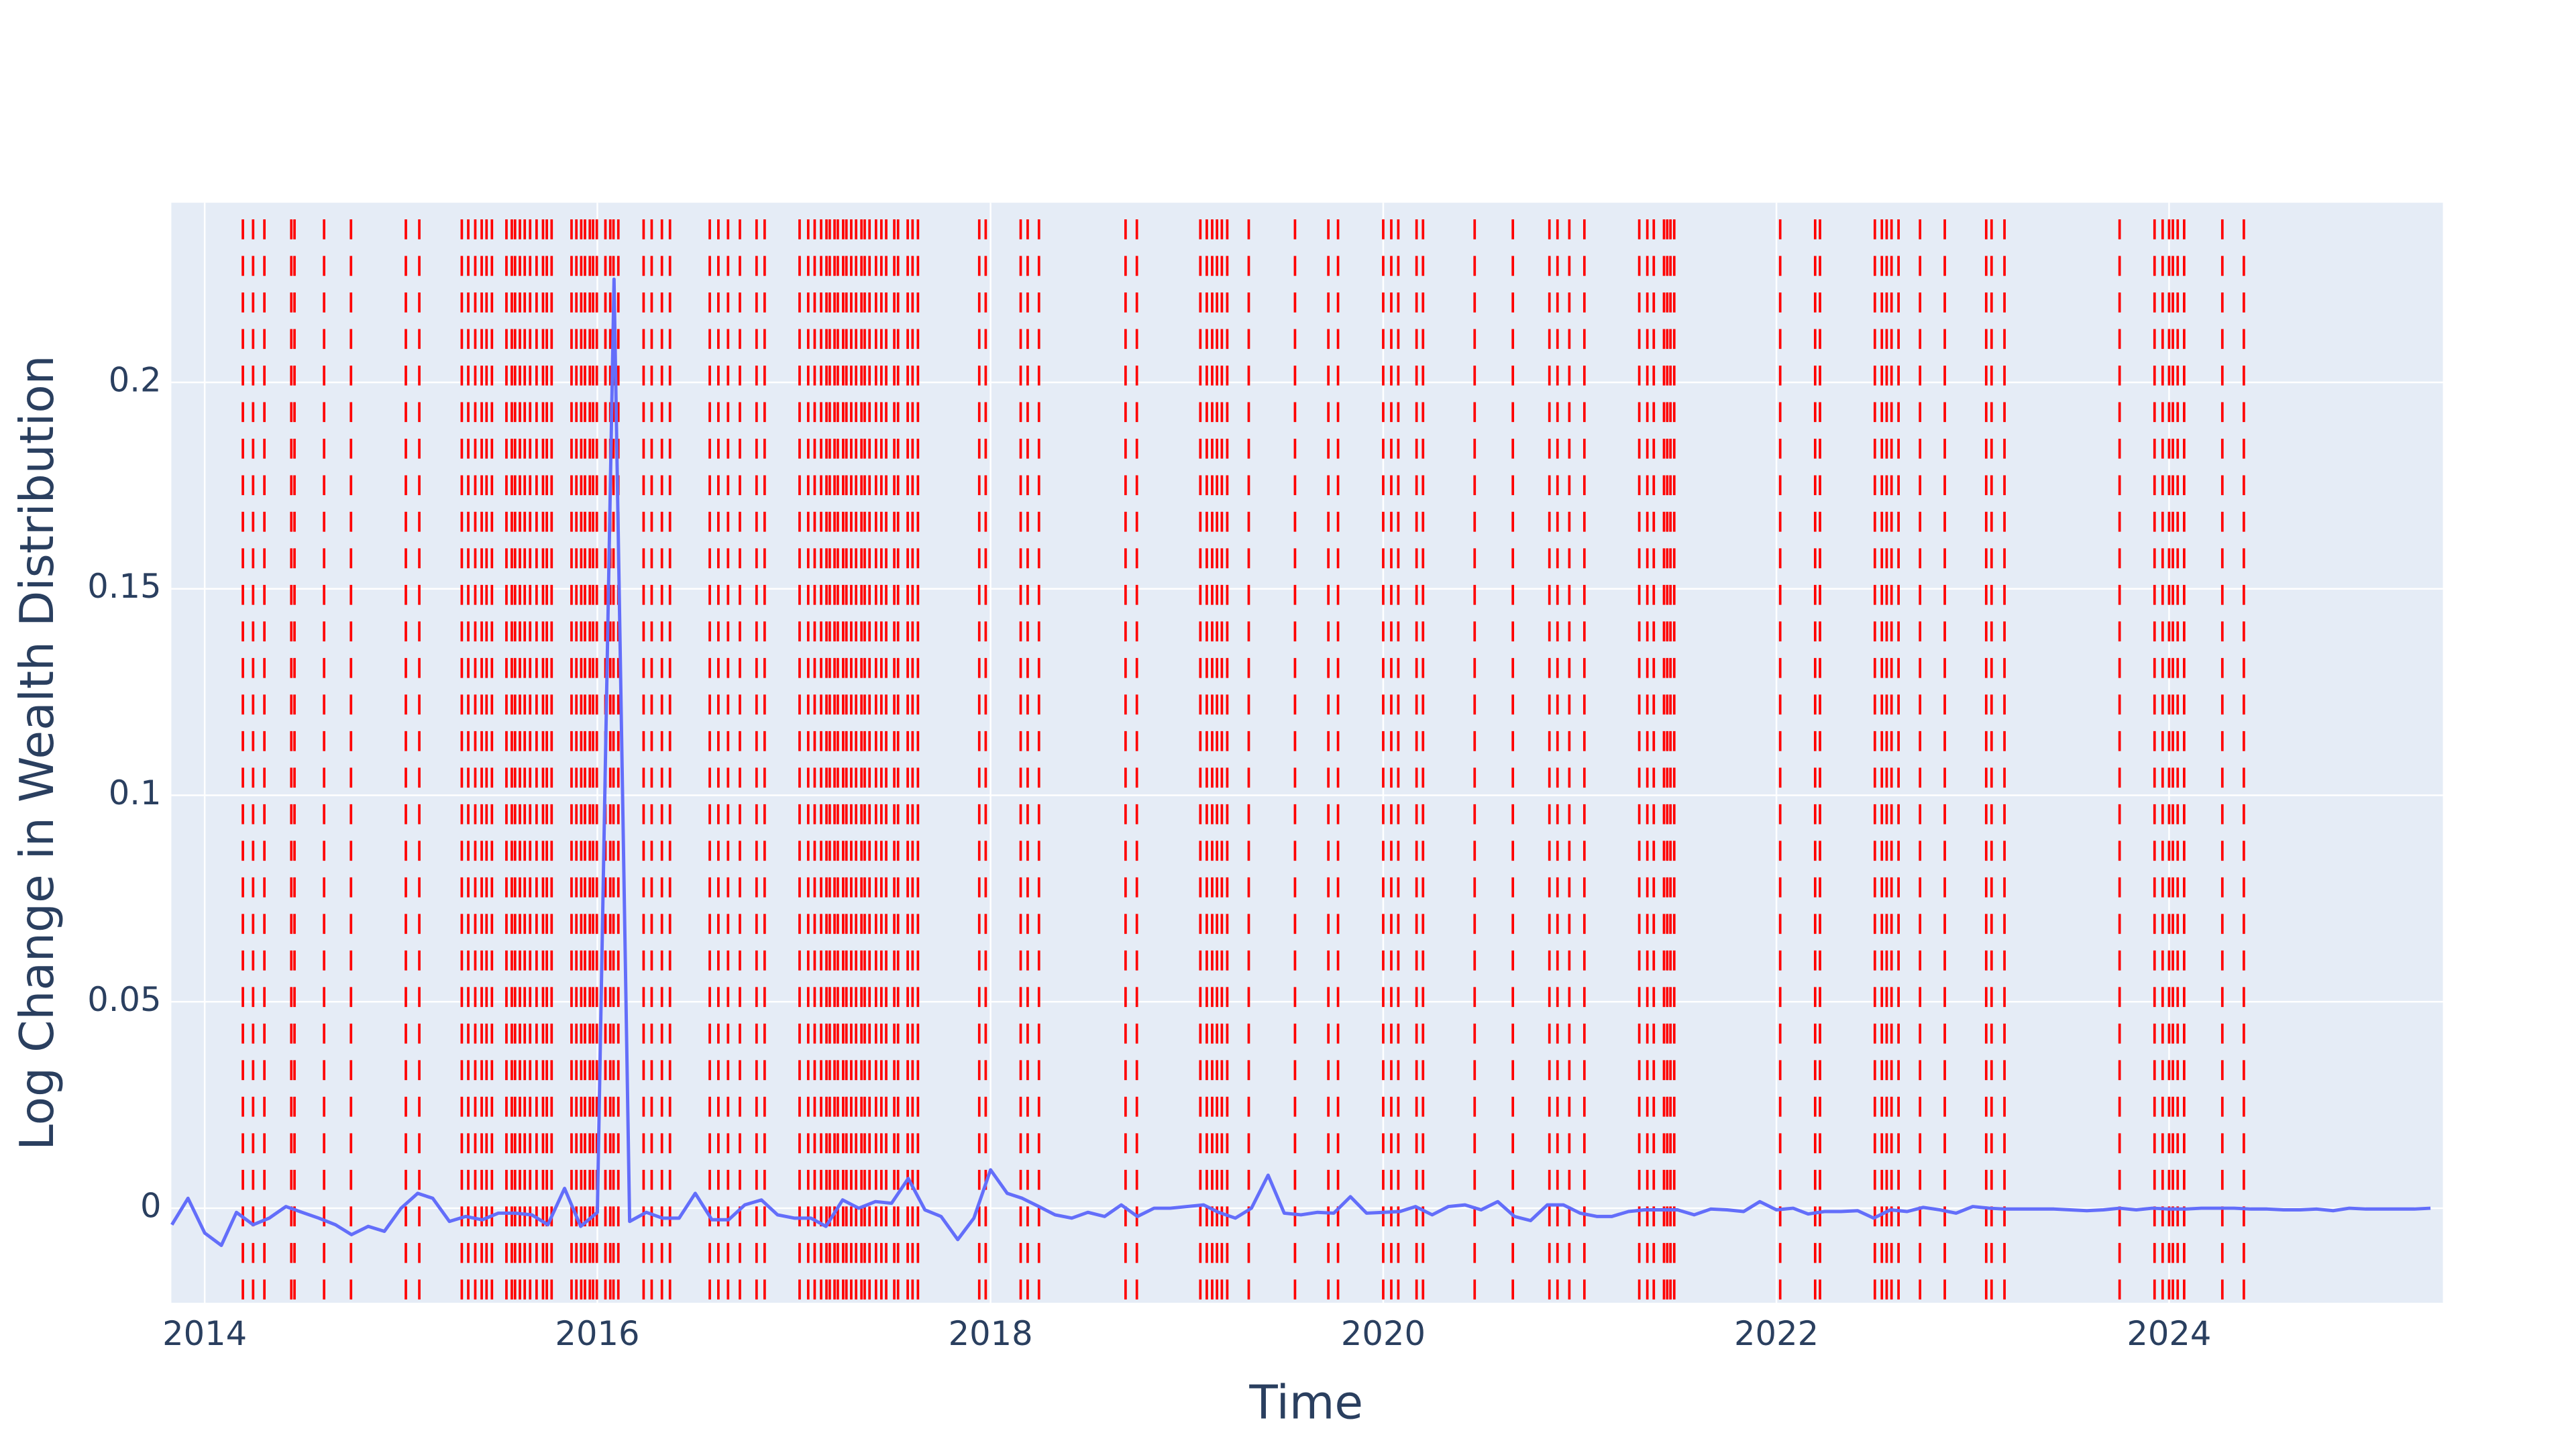  What do you see at coordinates (1305, 1403) in the screenshot?
I see `x-axis-title: Time` at bounding box center [1305, 1403].